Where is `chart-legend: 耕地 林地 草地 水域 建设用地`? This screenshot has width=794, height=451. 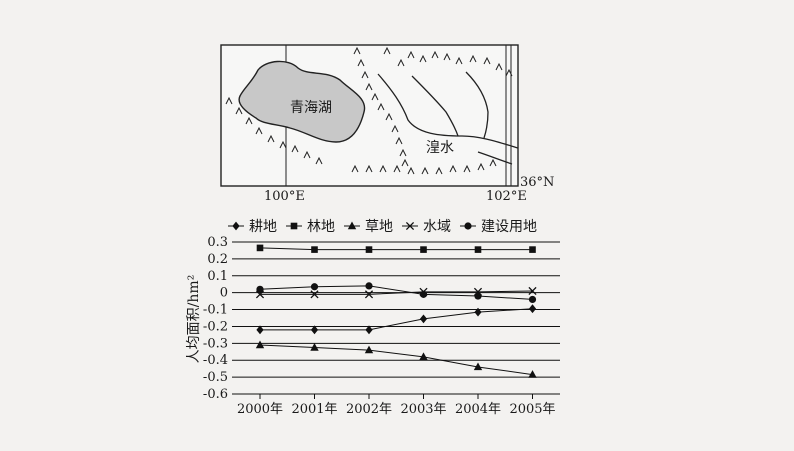 chart-legend: 耕地 林地 草地 水域 建设用地 is located at coordinates (382, 226).